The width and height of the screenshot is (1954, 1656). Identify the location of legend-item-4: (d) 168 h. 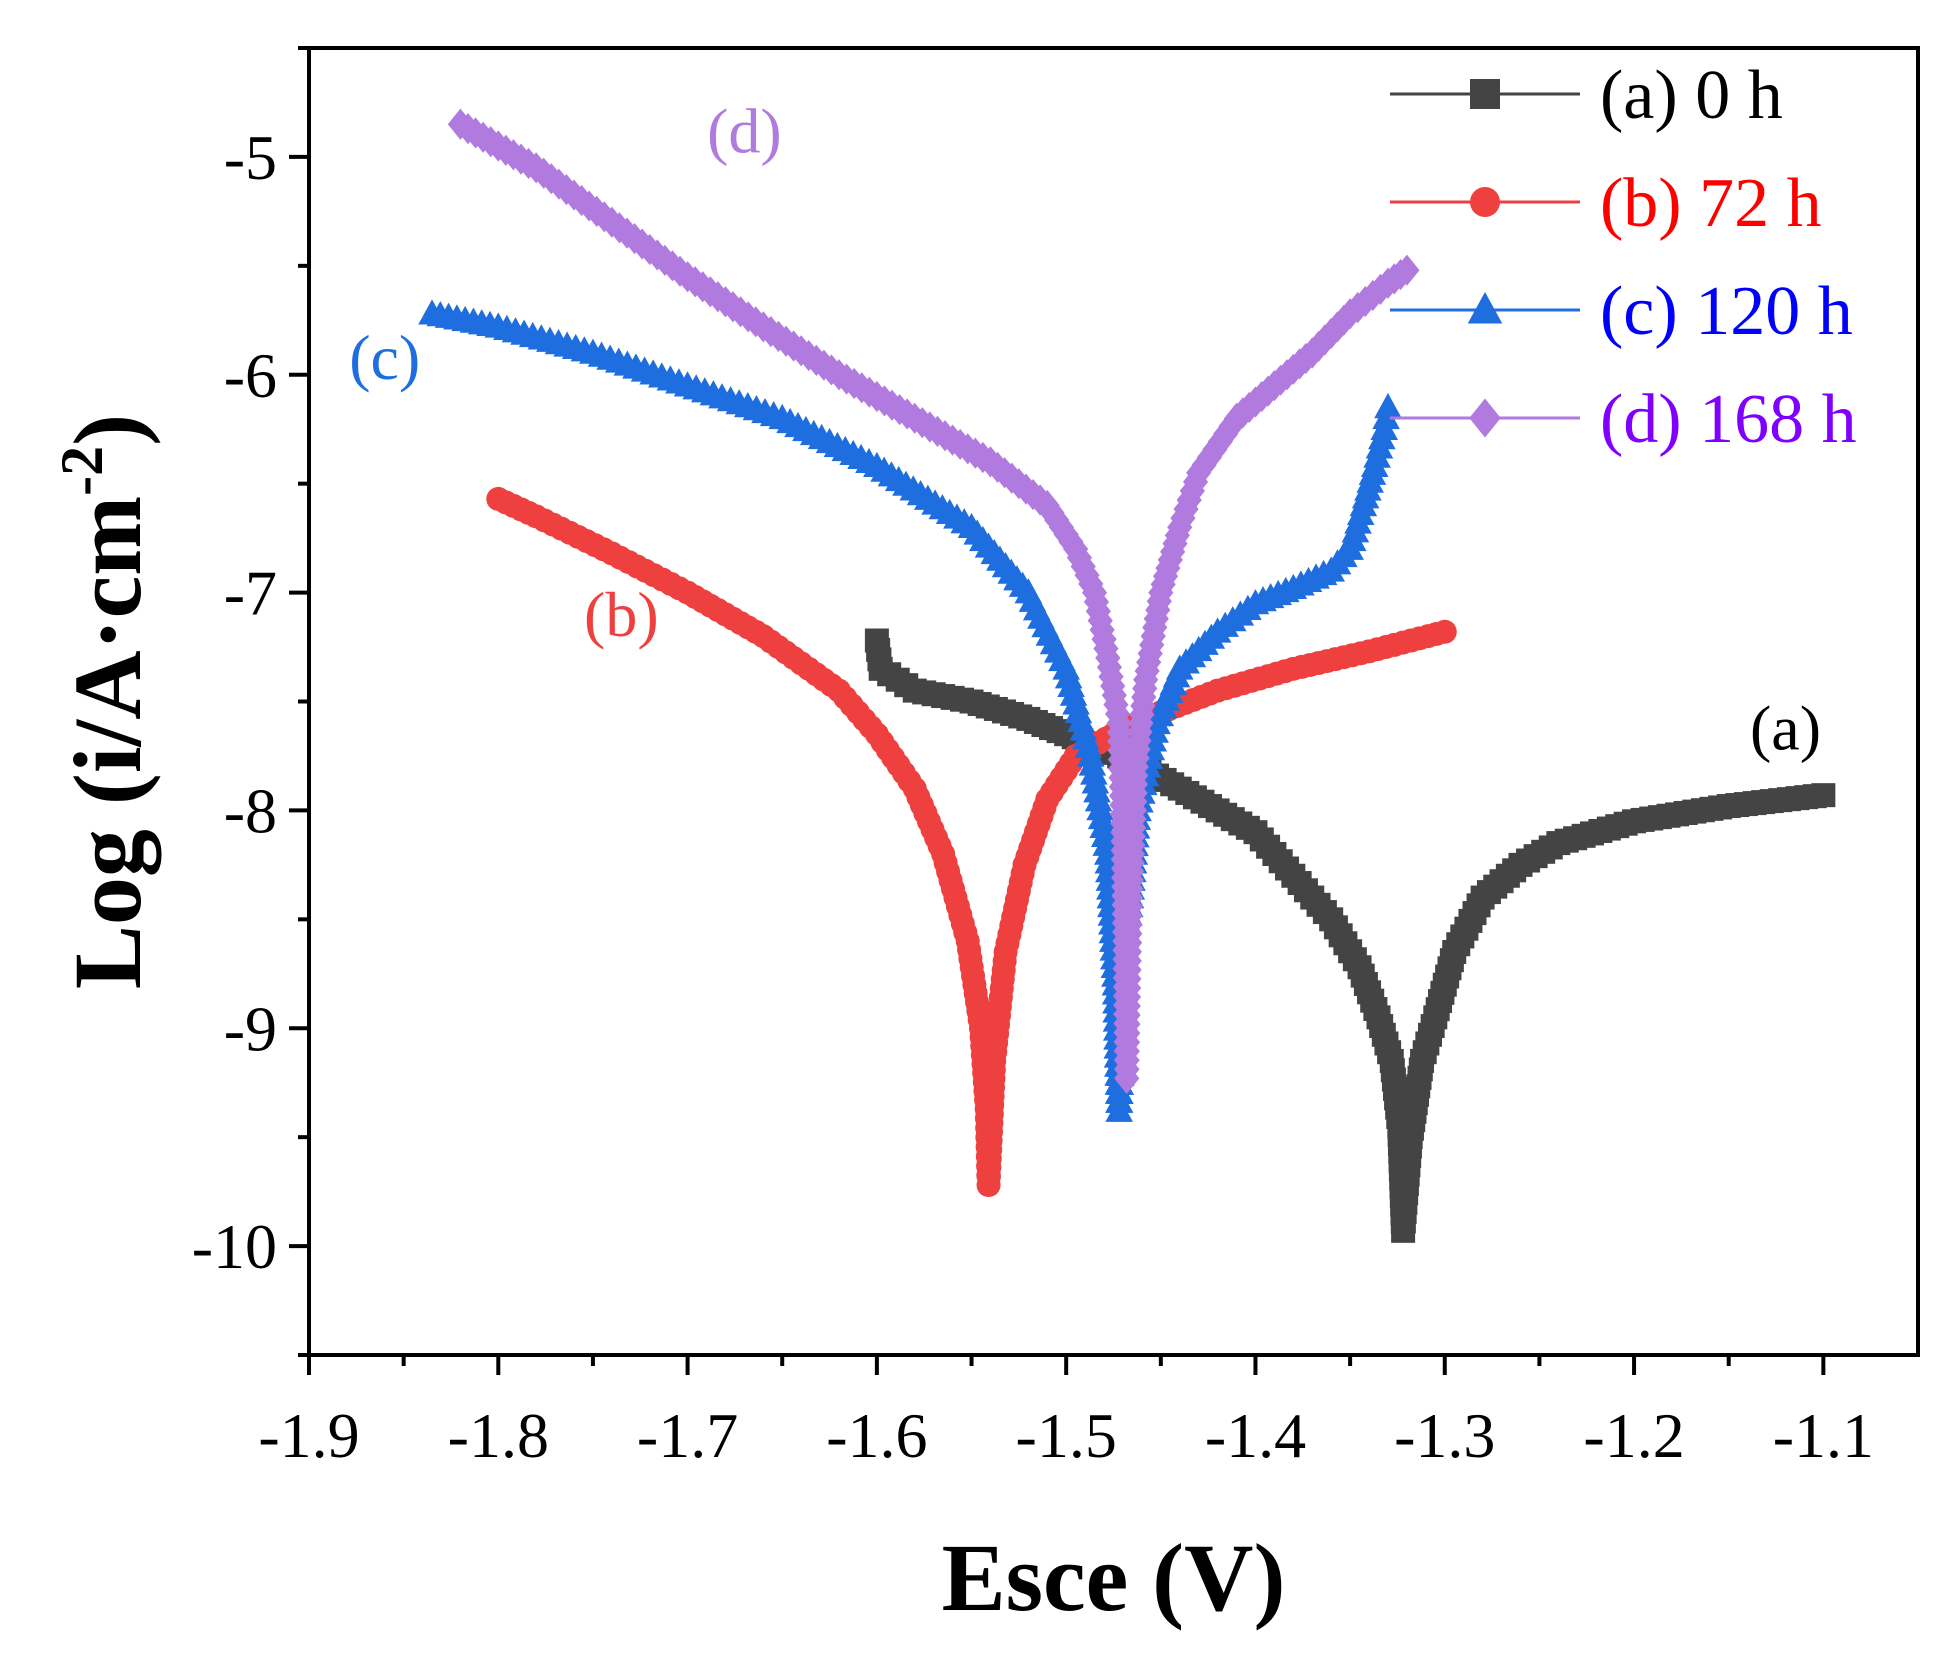
(1623, 419).